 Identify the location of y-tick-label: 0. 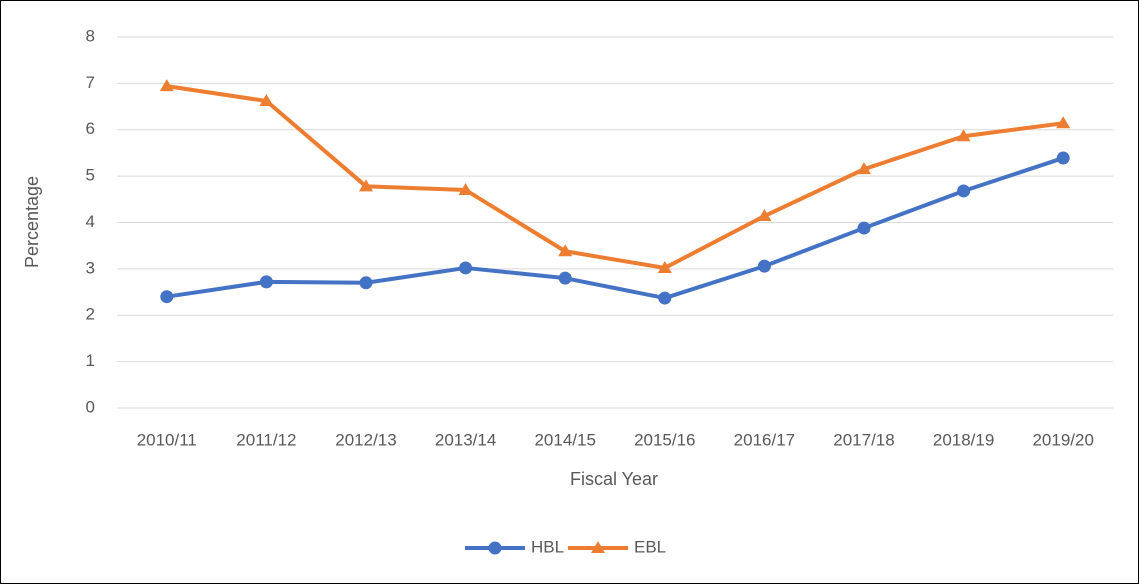
(90, 406).